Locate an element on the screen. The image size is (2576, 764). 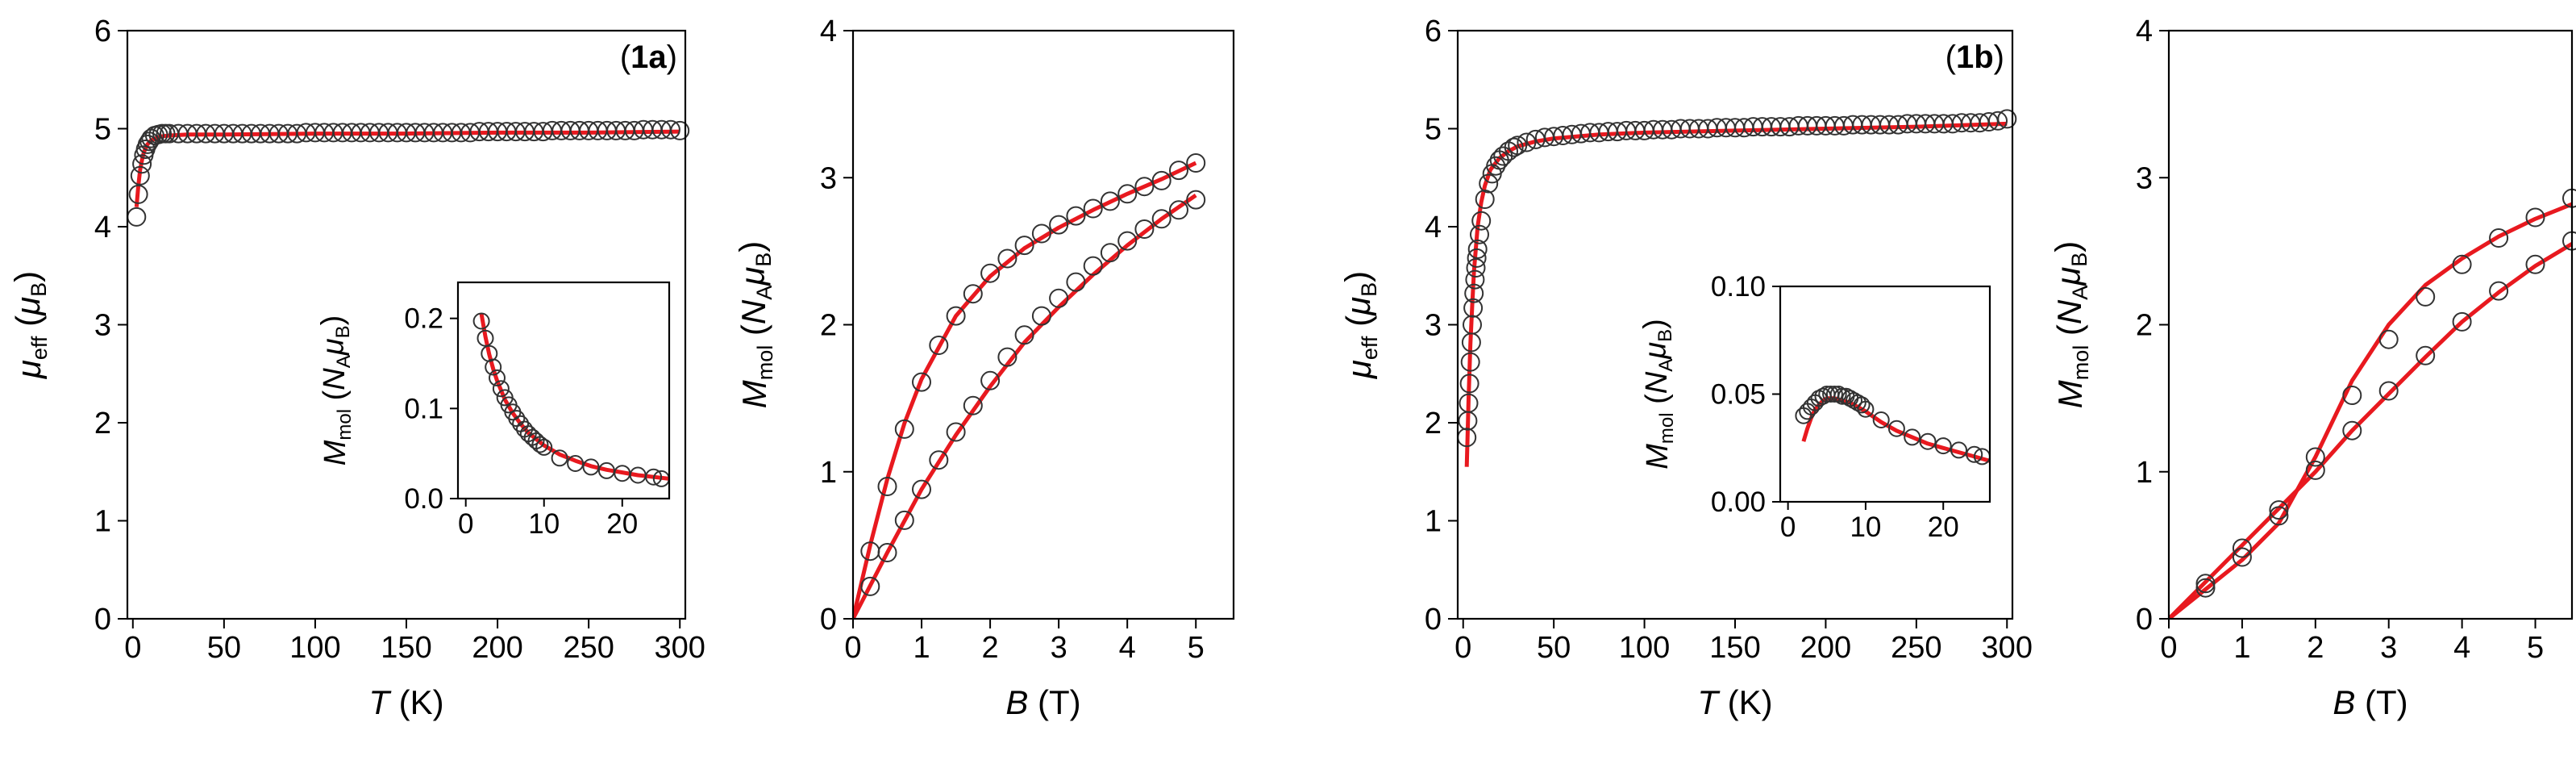
p2-ytick-label: 3 is located at coordinates (828, 178).